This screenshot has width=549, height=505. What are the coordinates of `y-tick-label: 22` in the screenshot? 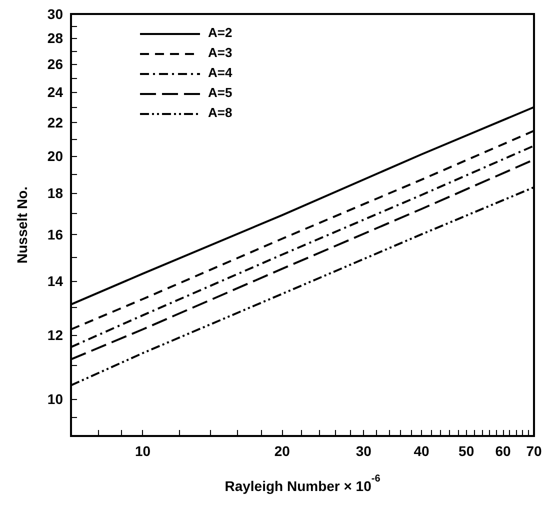 It's located at (55, 122).